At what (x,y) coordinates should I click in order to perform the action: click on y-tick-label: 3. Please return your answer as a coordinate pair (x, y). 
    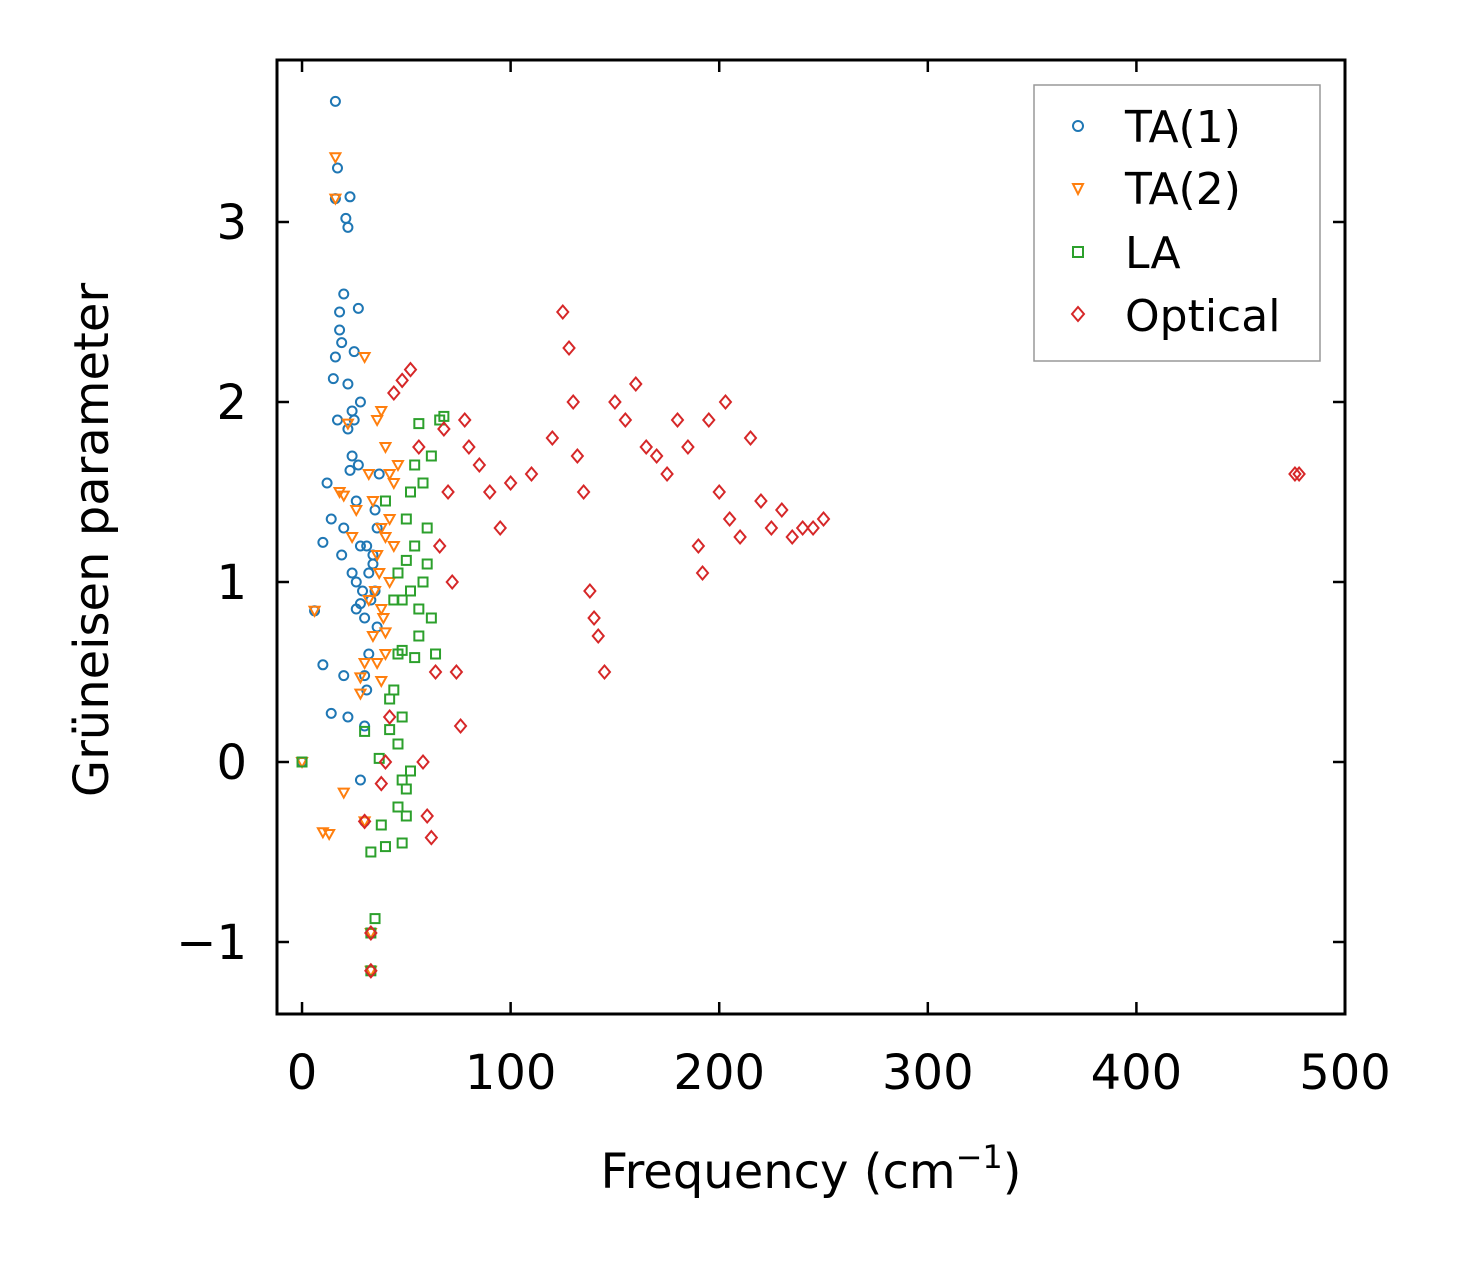
    Looking at the image, I should click on (231, 223).